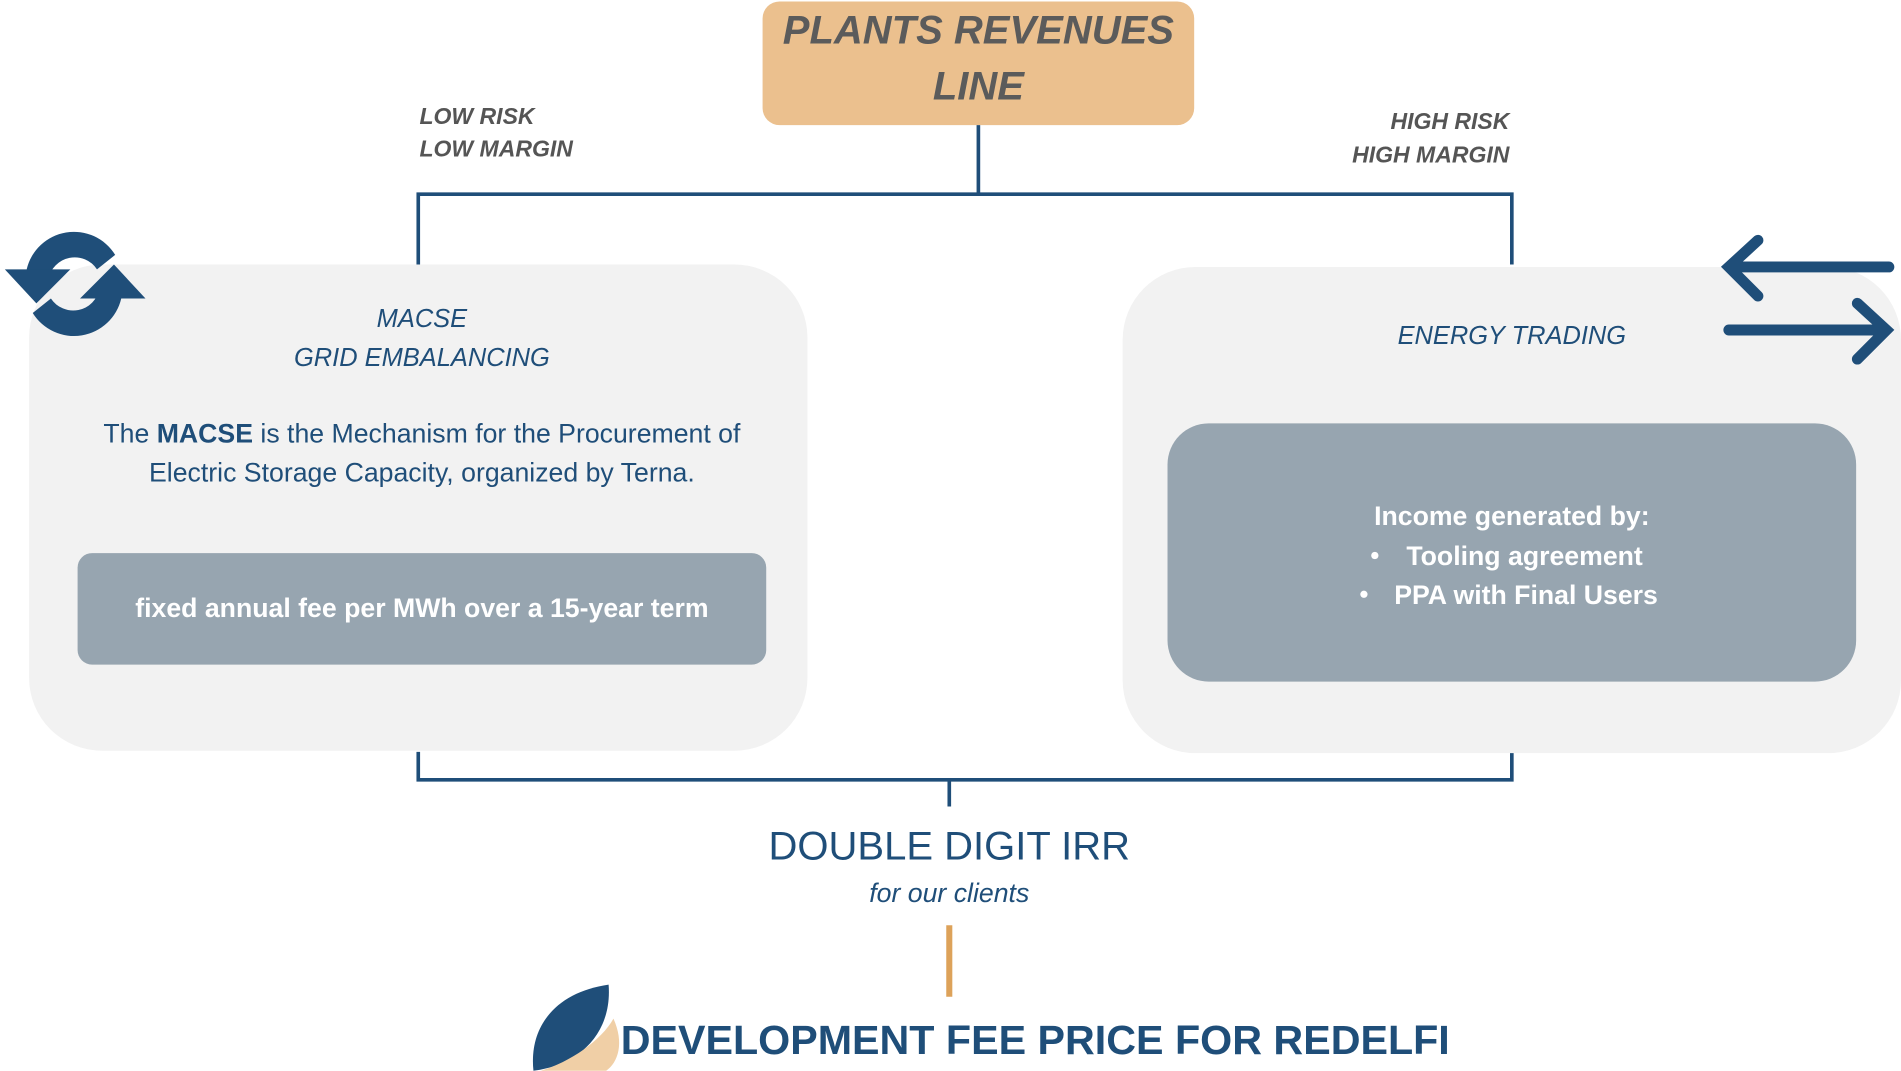  I want to click on description-text: is the Mechanism for the Procurement of, so click(500, 434).